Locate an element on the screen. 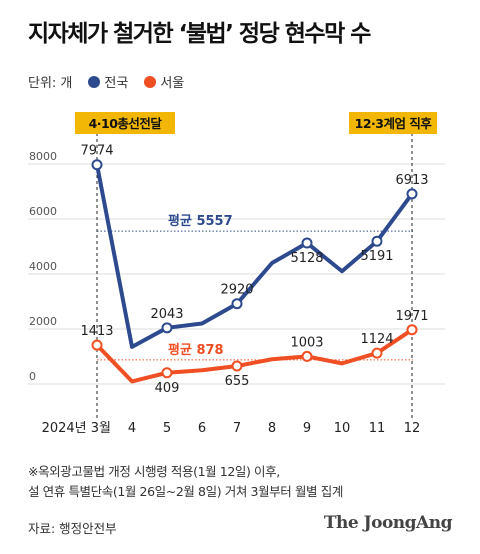  data-label: 409 is located at coordinates (167, 388).